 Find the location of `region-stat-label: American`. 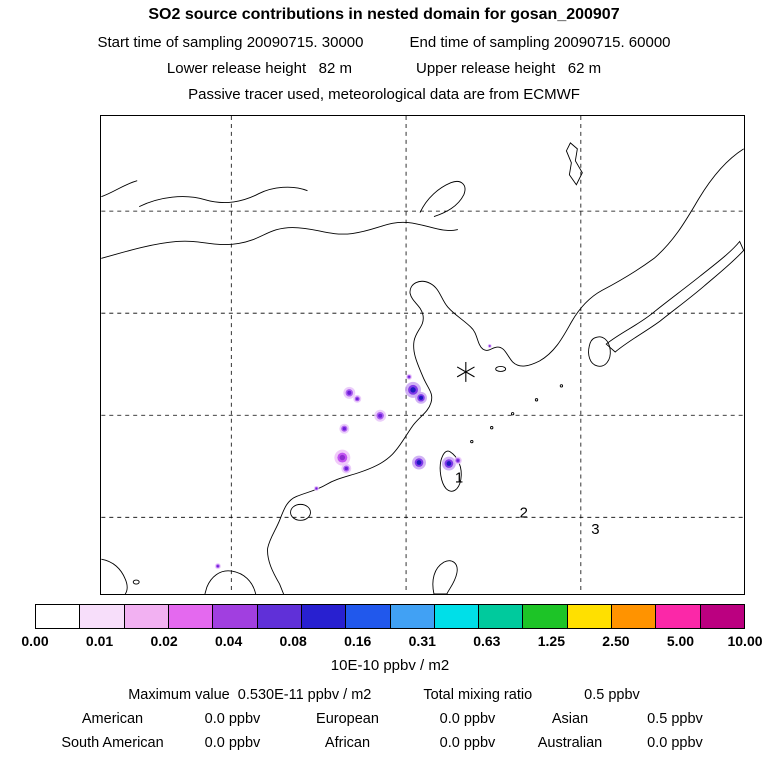

region-stat-label: American is located at coordinates (112, 719).